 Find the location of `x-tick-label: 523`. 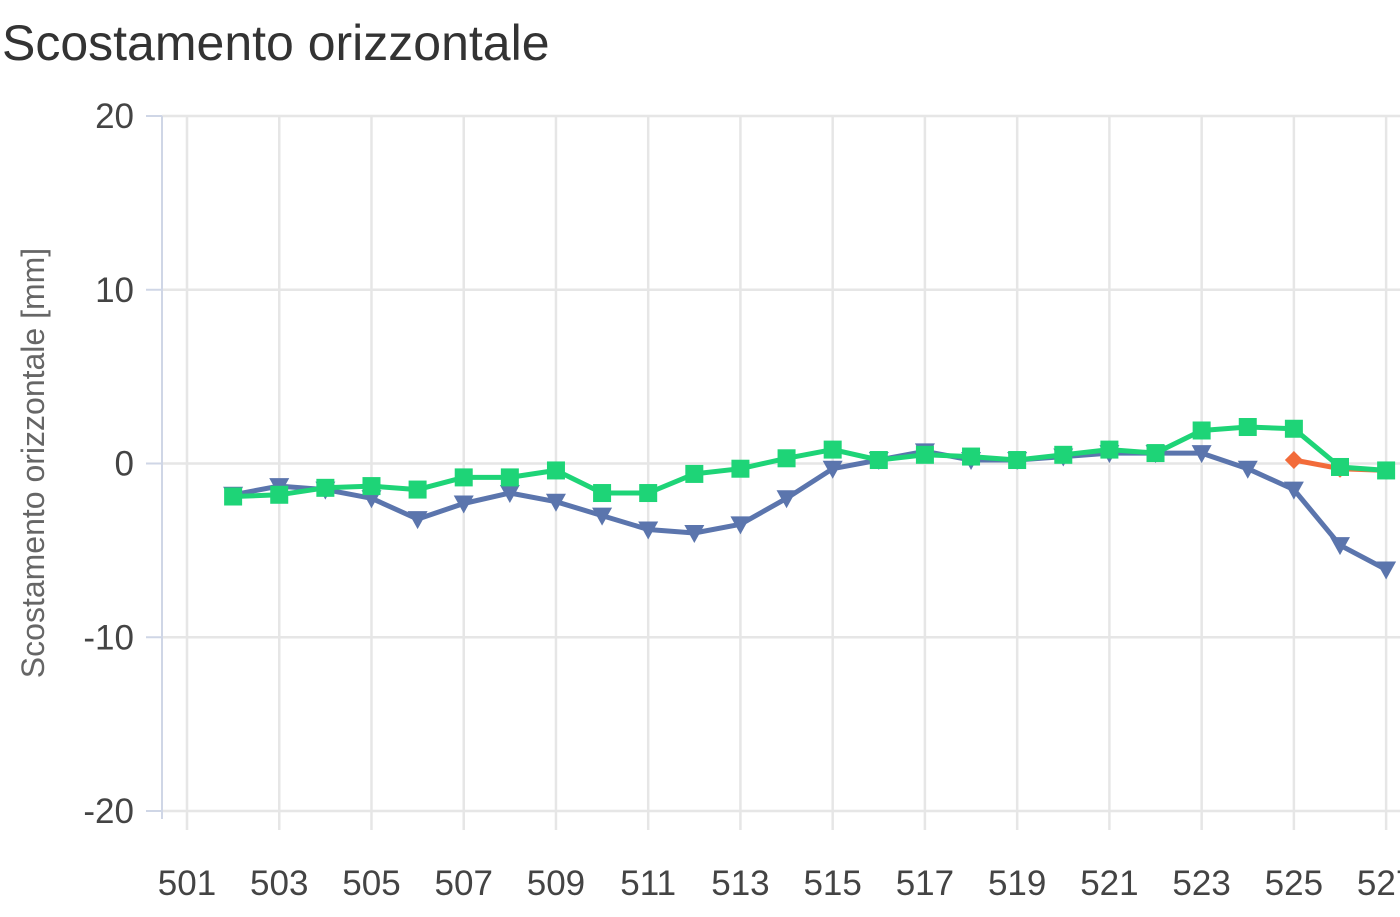

x-tick-label: 523 is located at coordinates (1201, 883).